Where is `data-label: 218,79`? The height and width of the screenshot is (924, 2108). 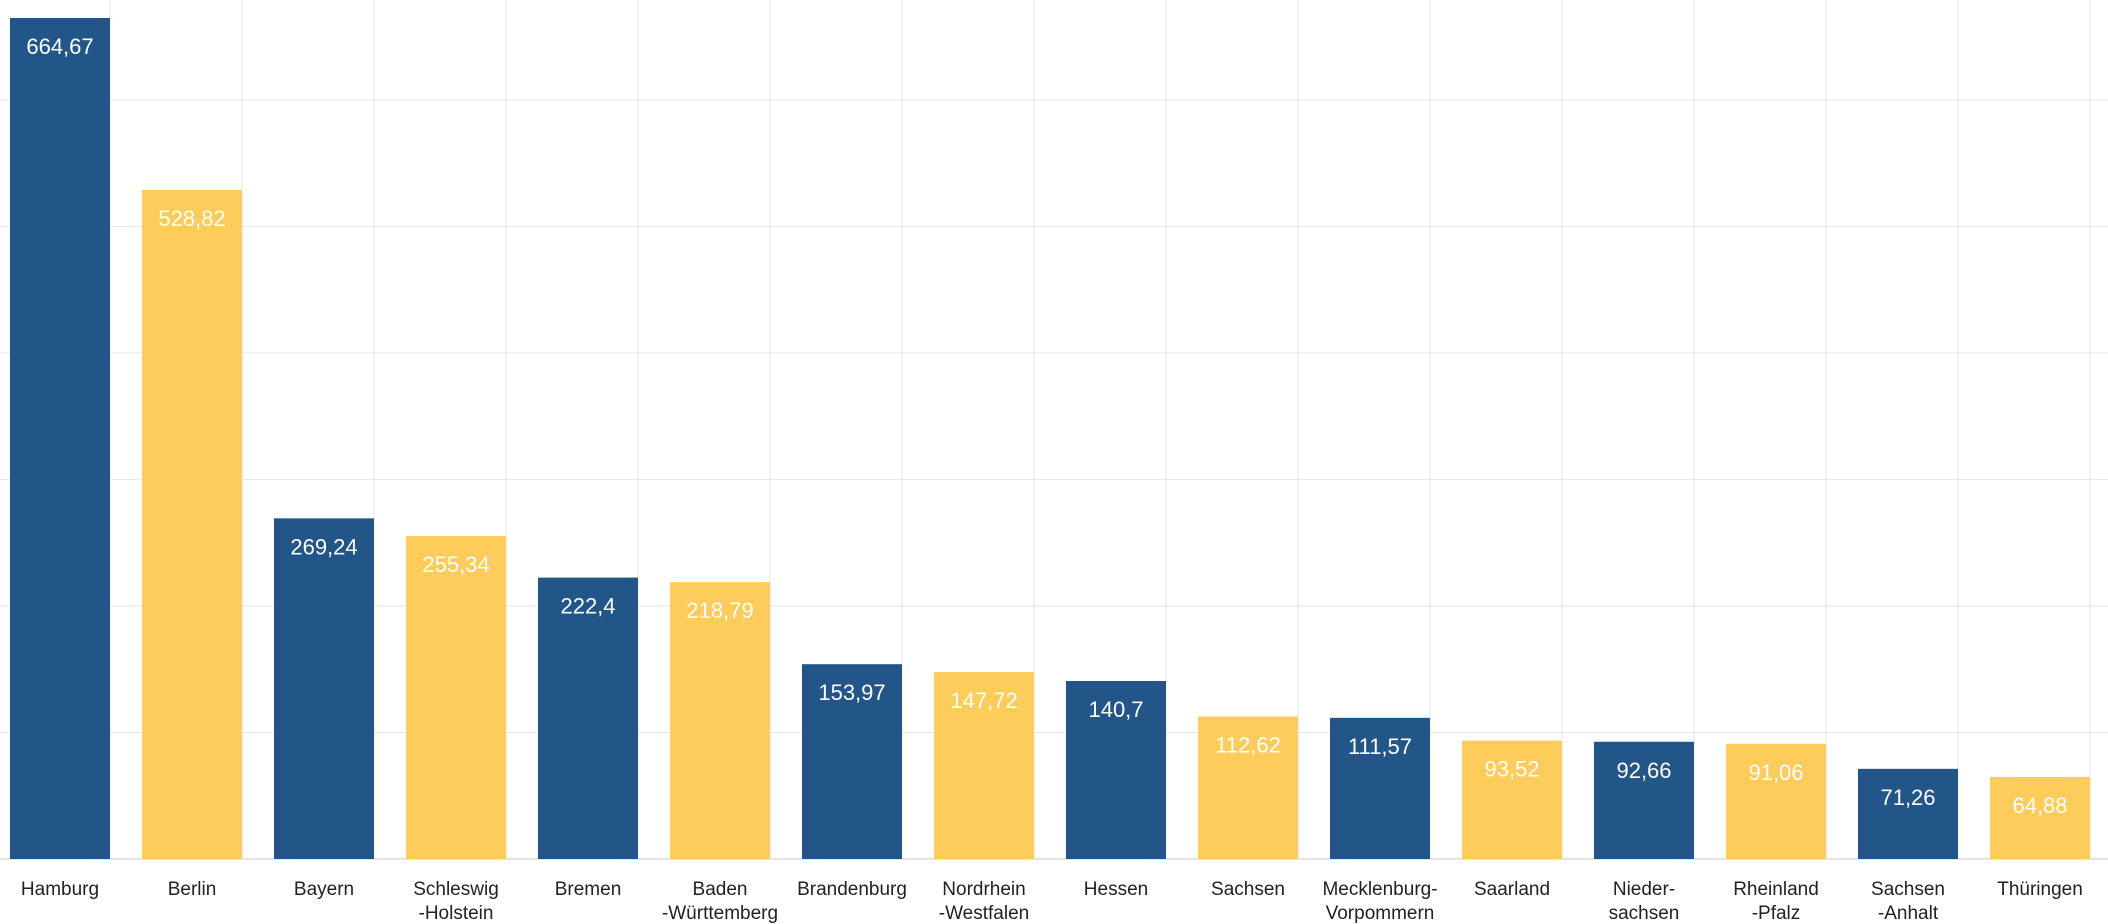
data-label: 218,79 is located at coordinates (719, 610).